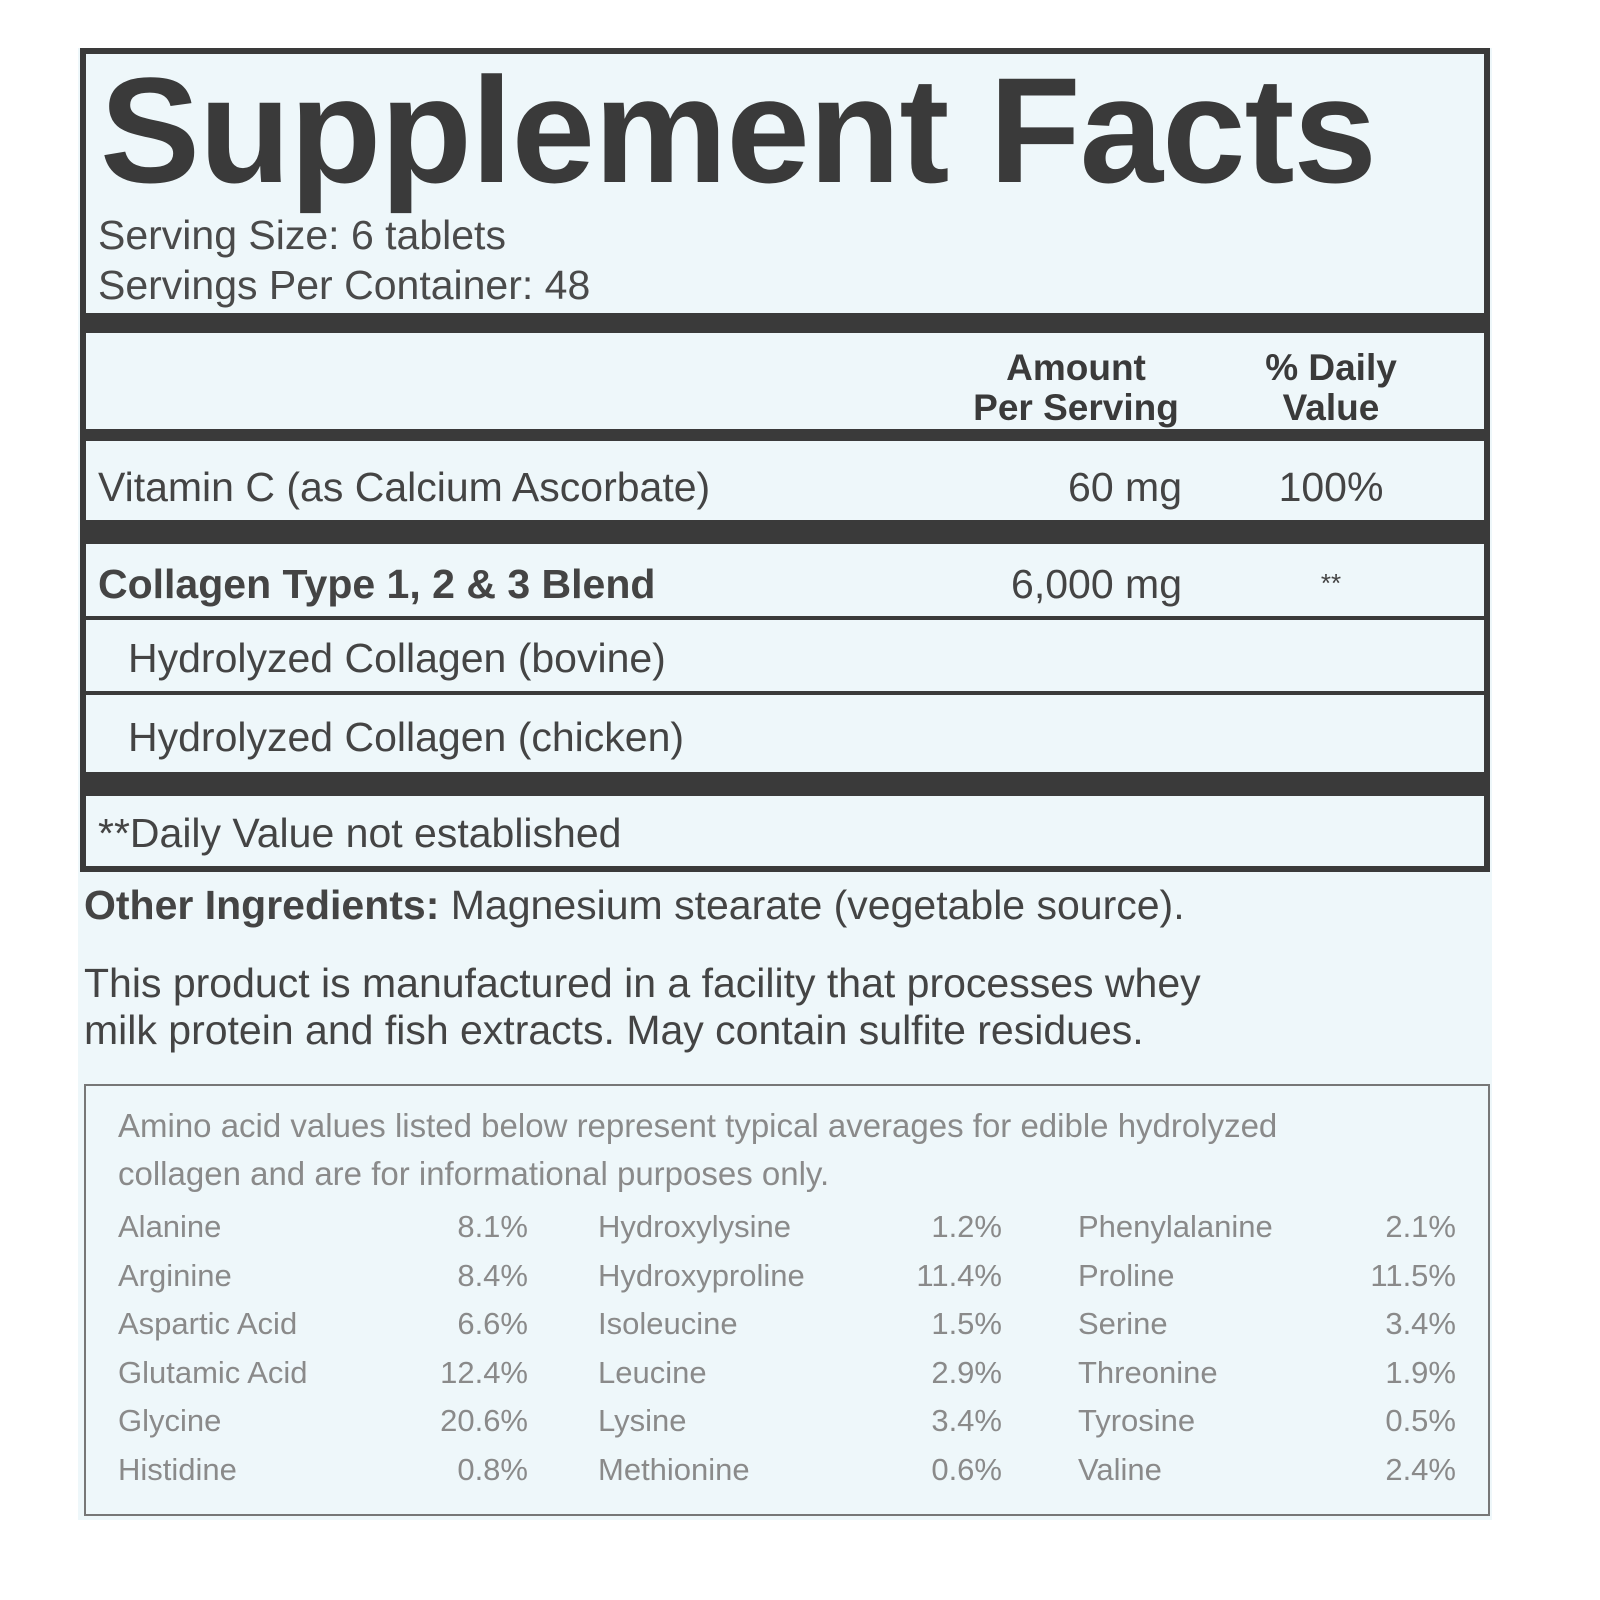 Image resolution: width=1600 pixels, height=1600 pixels. Describe the element at coordinates (701, 1275) in the screenshot. I see `amino-acid-name: Hydroxyproline` at that location.